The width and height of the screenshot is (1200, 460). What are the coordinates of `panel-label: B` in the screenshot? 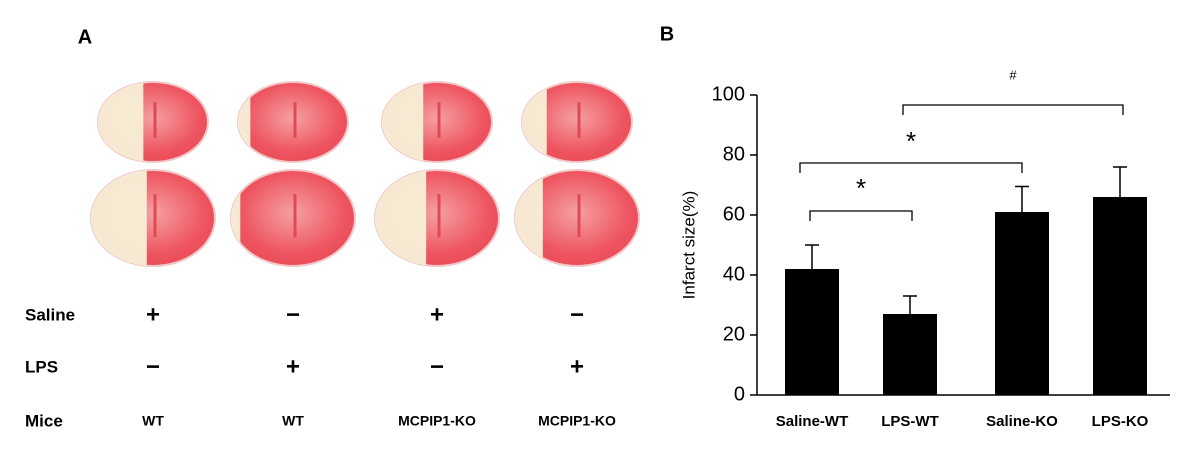 It's located at (667, 34).